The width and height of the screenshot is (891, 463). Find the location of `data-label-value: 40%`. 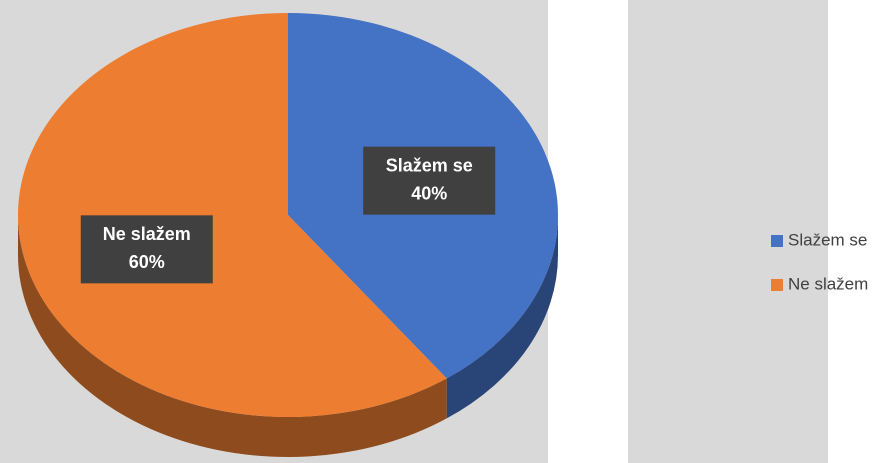

data-label-value: 40% is located at coordinates (429, 193).